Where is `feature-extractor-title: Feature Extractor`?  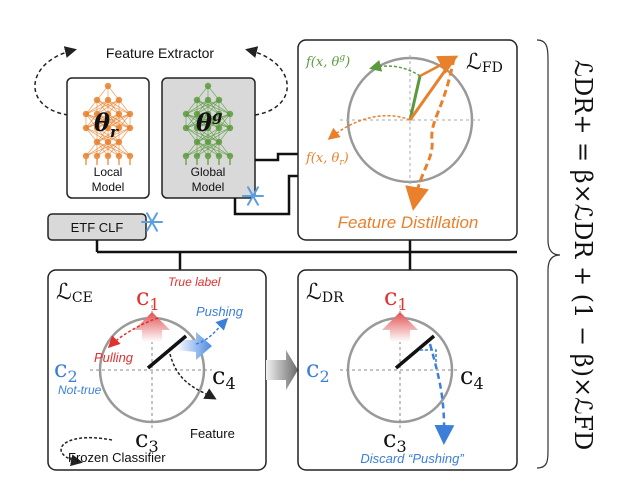
feature-extractor-title: Feature Extractor is located at coordinates (160, 53).